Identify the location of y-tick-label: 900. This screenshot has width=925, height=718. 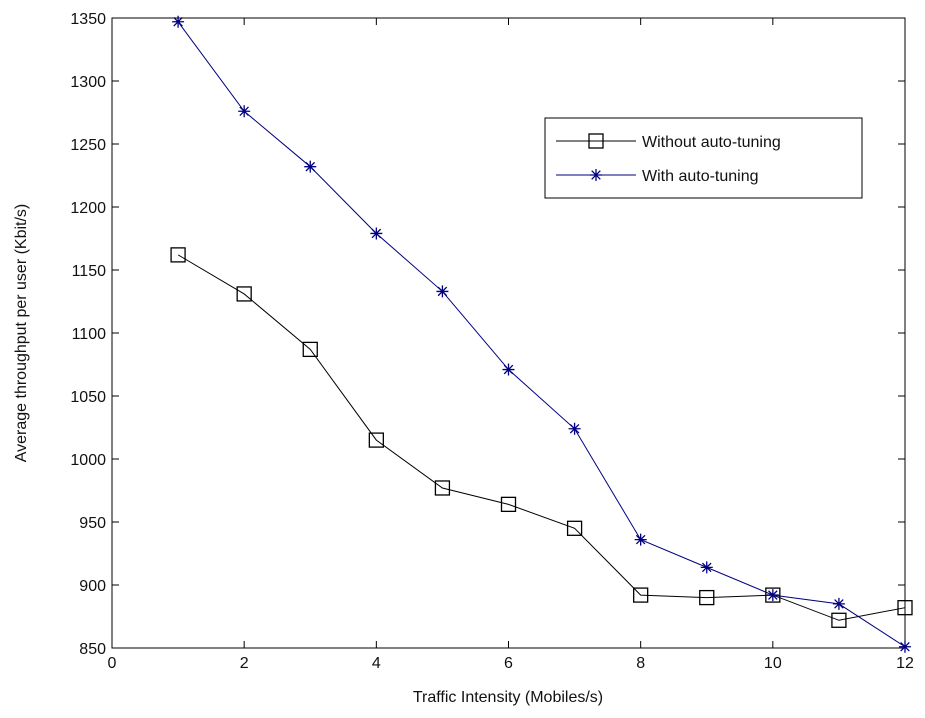
(92, 586).